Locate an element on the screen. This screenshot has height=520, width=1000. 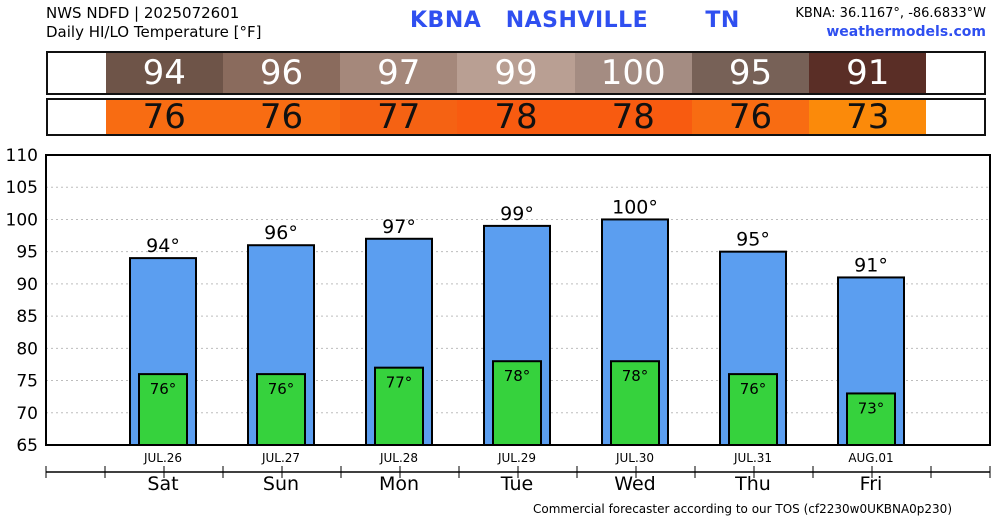
station-coords: KBNA: 36.1167°, -86.6833°W is located at coordinates (890, 13).